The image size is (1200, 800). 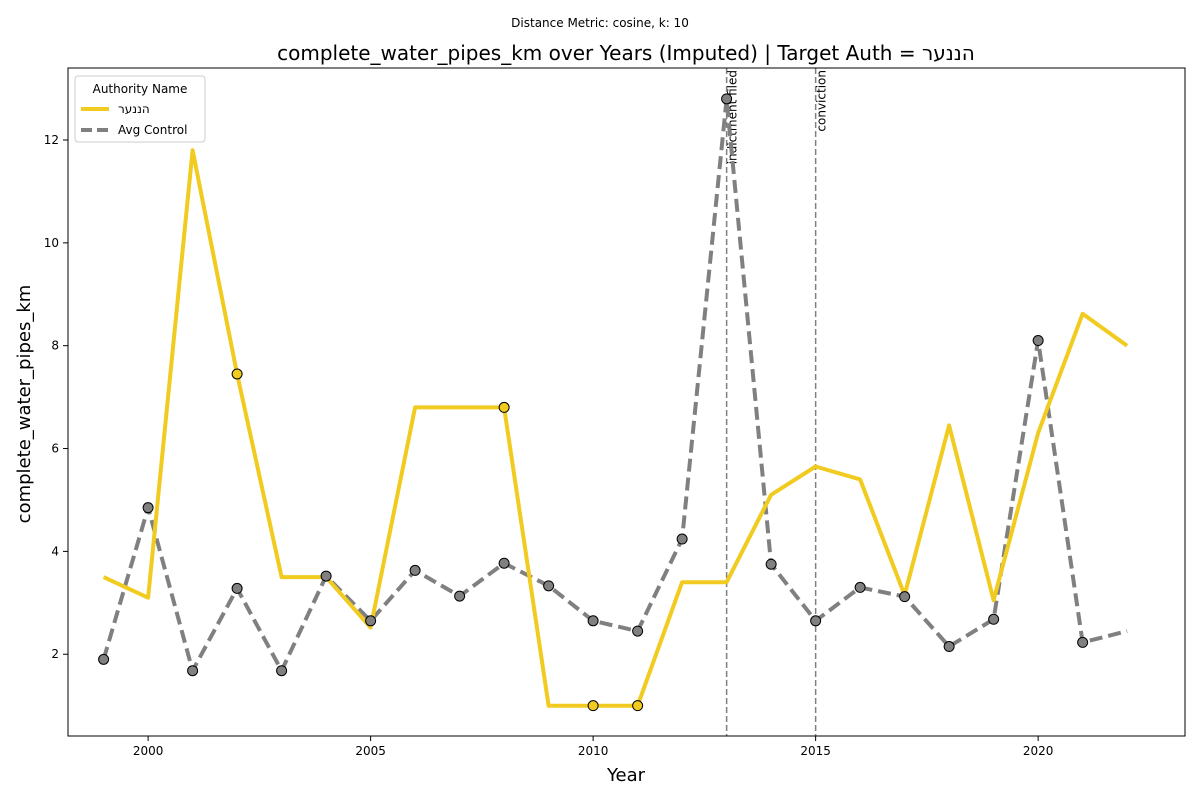 I want to click on legend-box, so click(x=140, y=109).